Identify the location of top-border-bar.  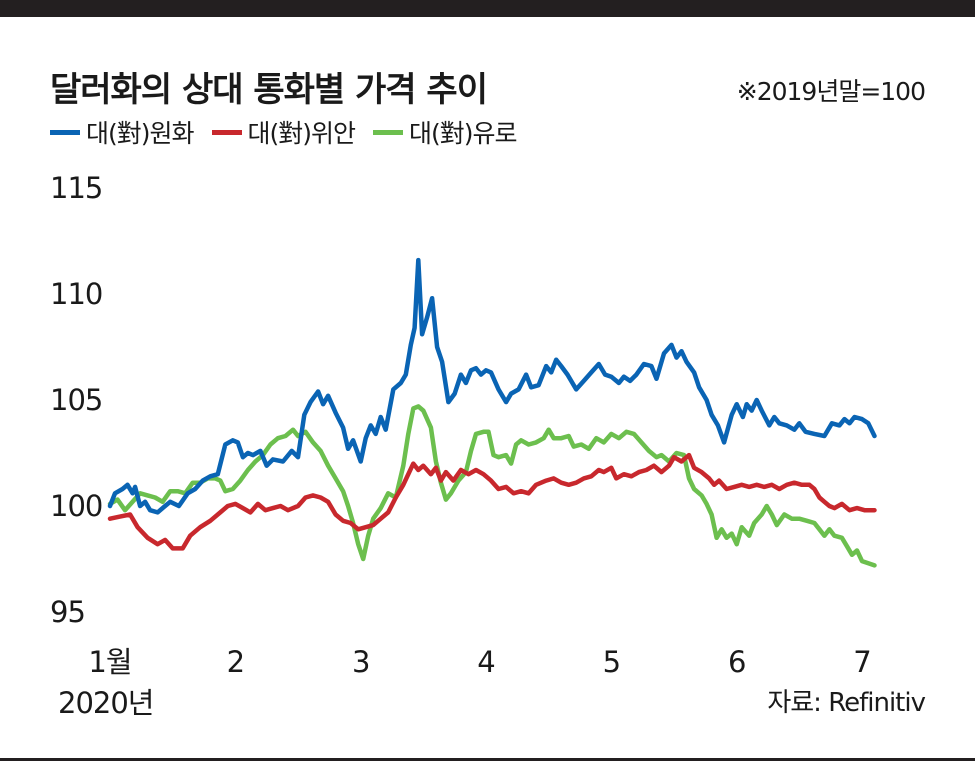
(487, 8).